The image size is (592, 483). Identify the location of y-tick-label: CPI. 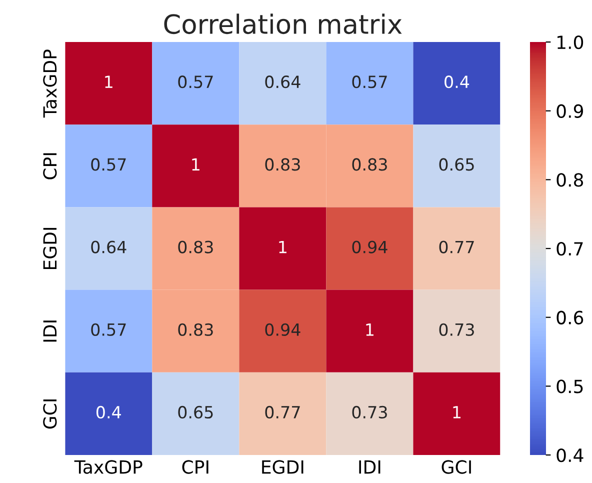
(50, 166).